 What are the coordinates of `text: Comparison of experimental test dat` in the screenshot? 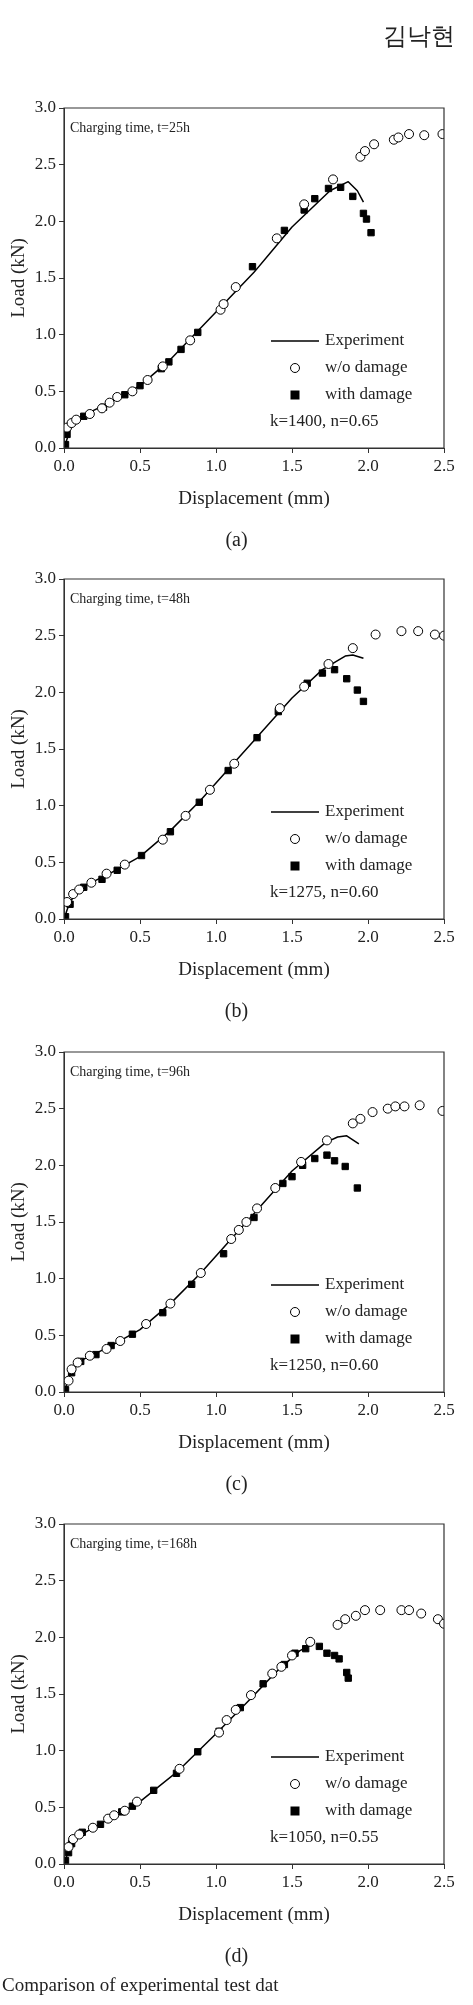 It's located at (140, 1985).